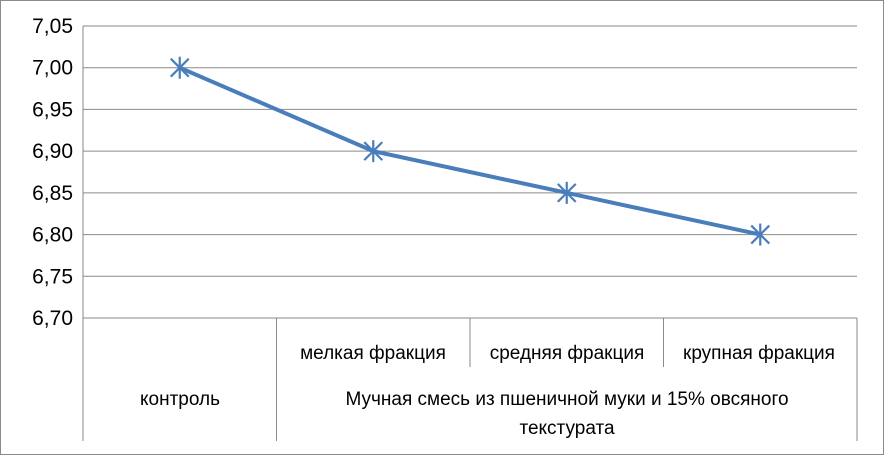 The height and width of the screenshot is (459, 884). I want to click on y-tick-label: 6,85, so click(52, 193).